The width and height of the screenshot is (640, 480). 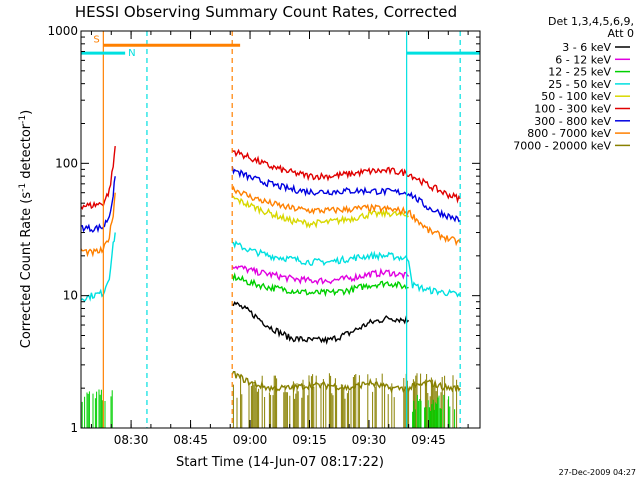 I want to click on legend-label-50-100-kev: 50 - 100 keV, so click(x=576, y=96).